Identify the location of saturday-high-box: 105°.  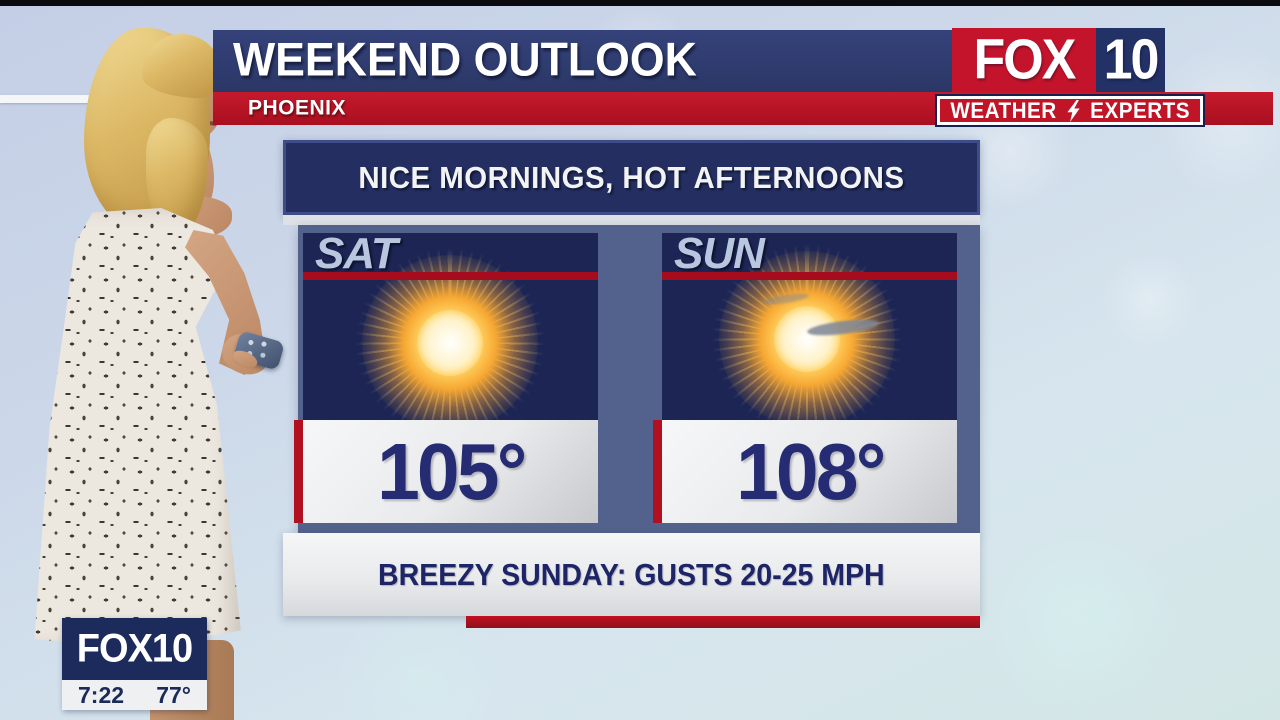
(450, 471).